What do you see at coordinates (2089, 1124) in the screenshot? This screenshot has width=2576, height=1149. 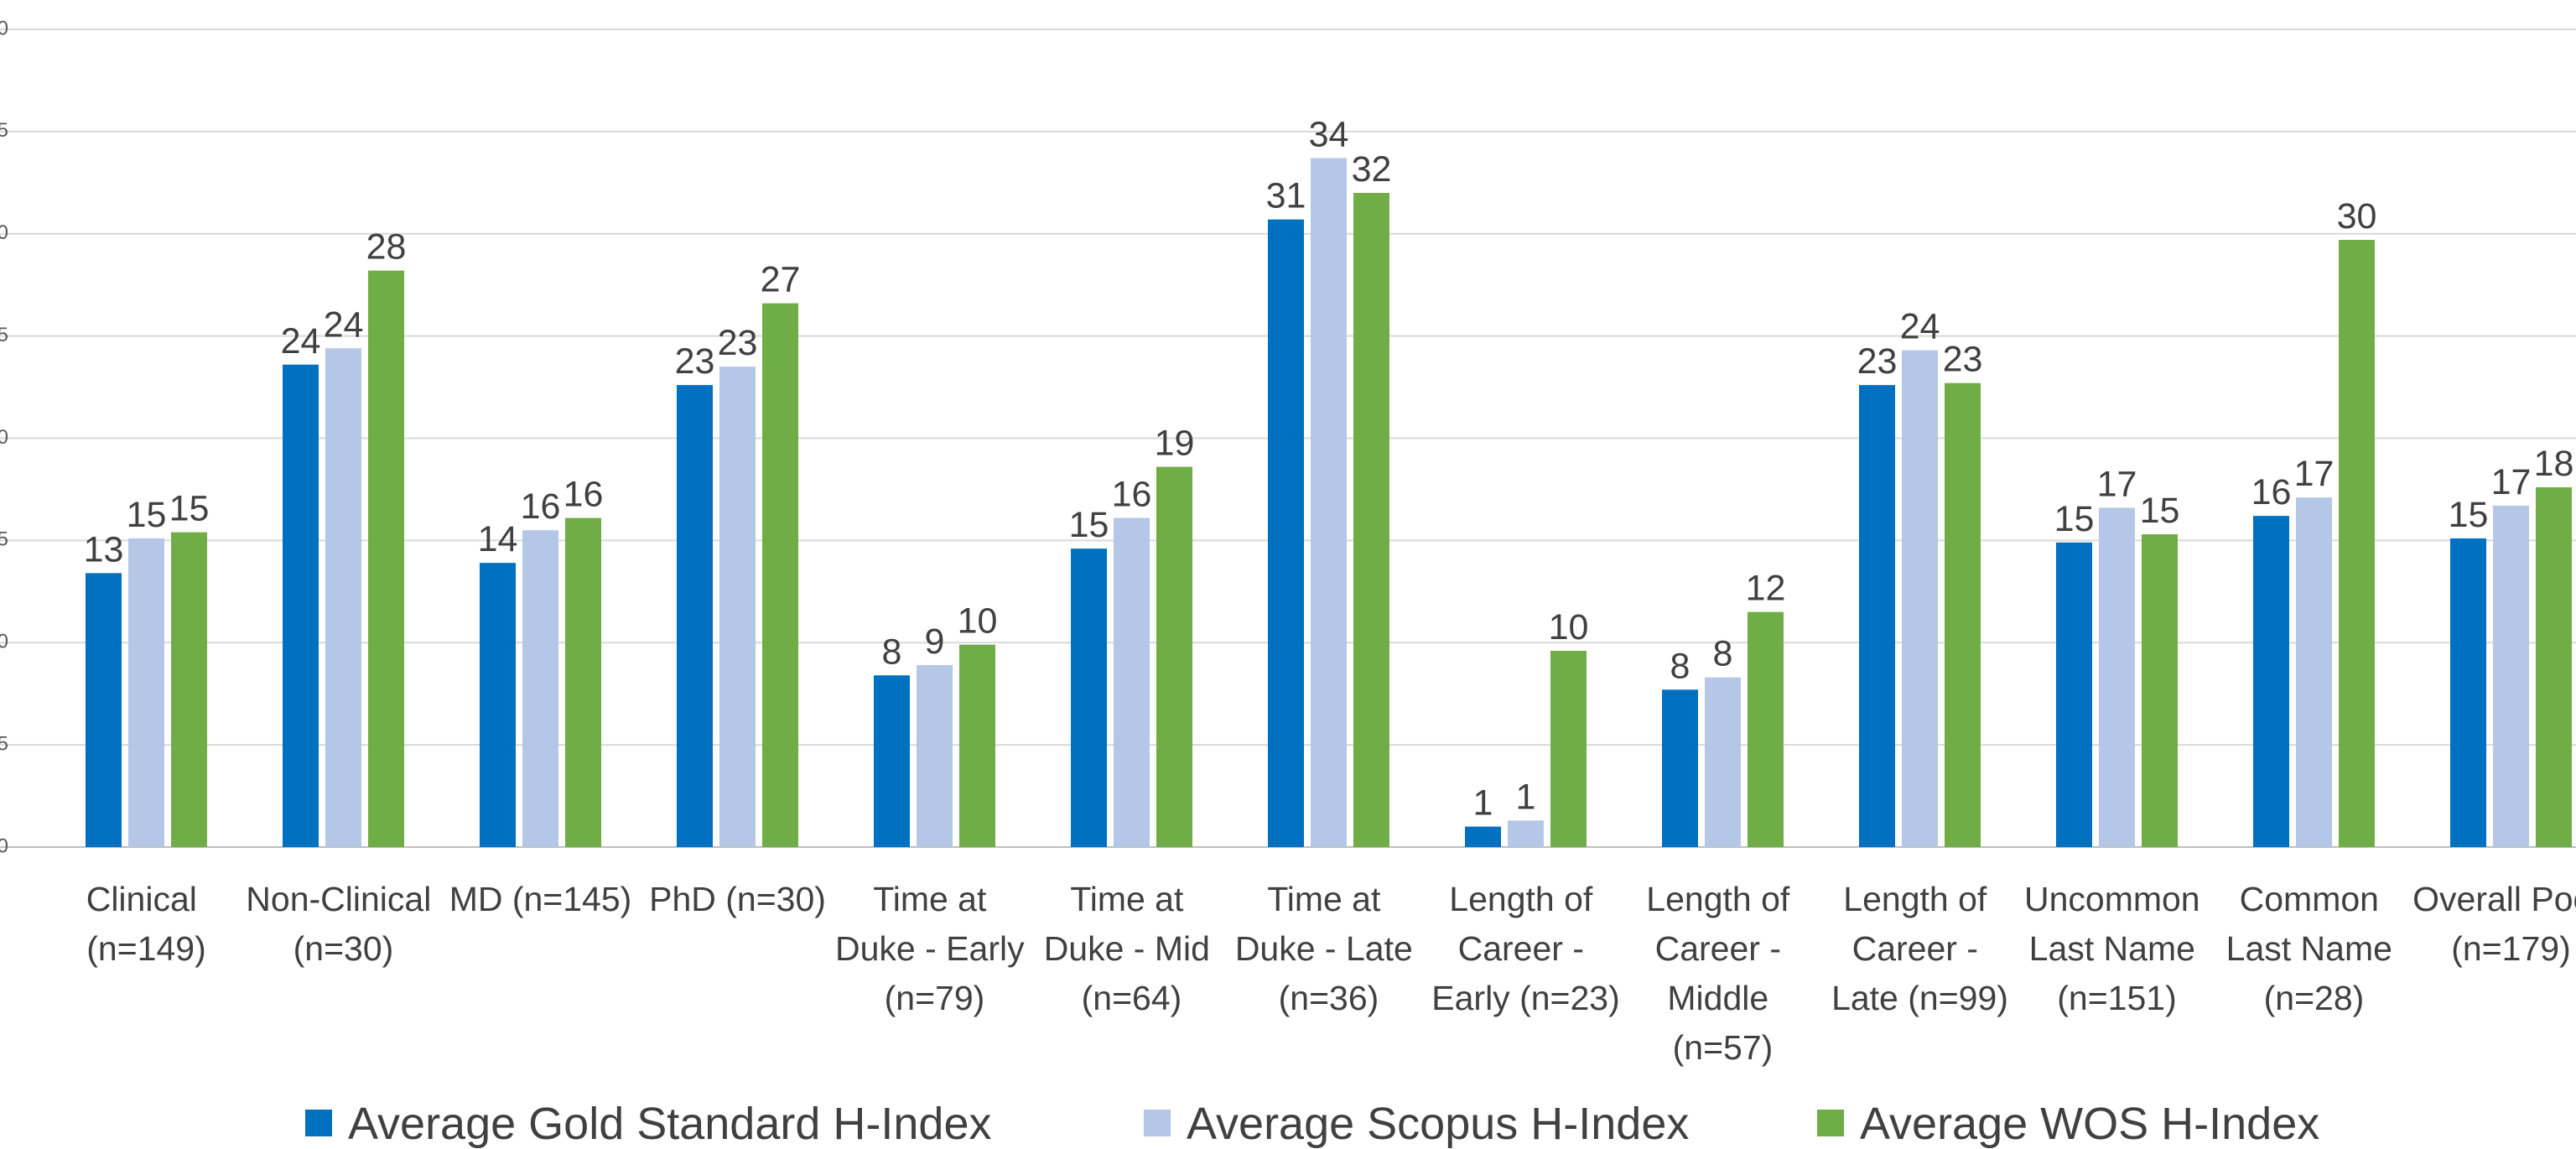 I see `legend-label: Average WOS H-Index` at bounding box center [2089, 1124].